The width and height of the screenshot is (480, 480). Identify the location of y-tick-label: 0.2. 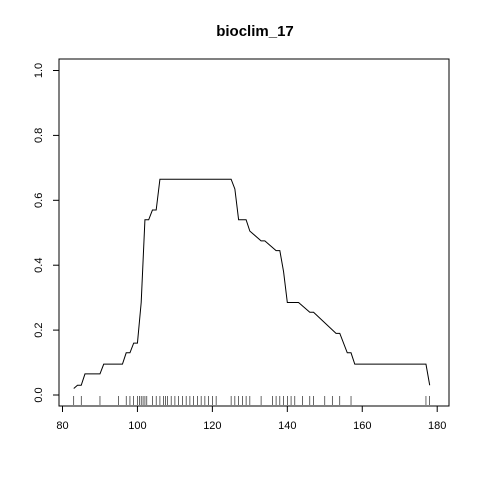
(39, 329).